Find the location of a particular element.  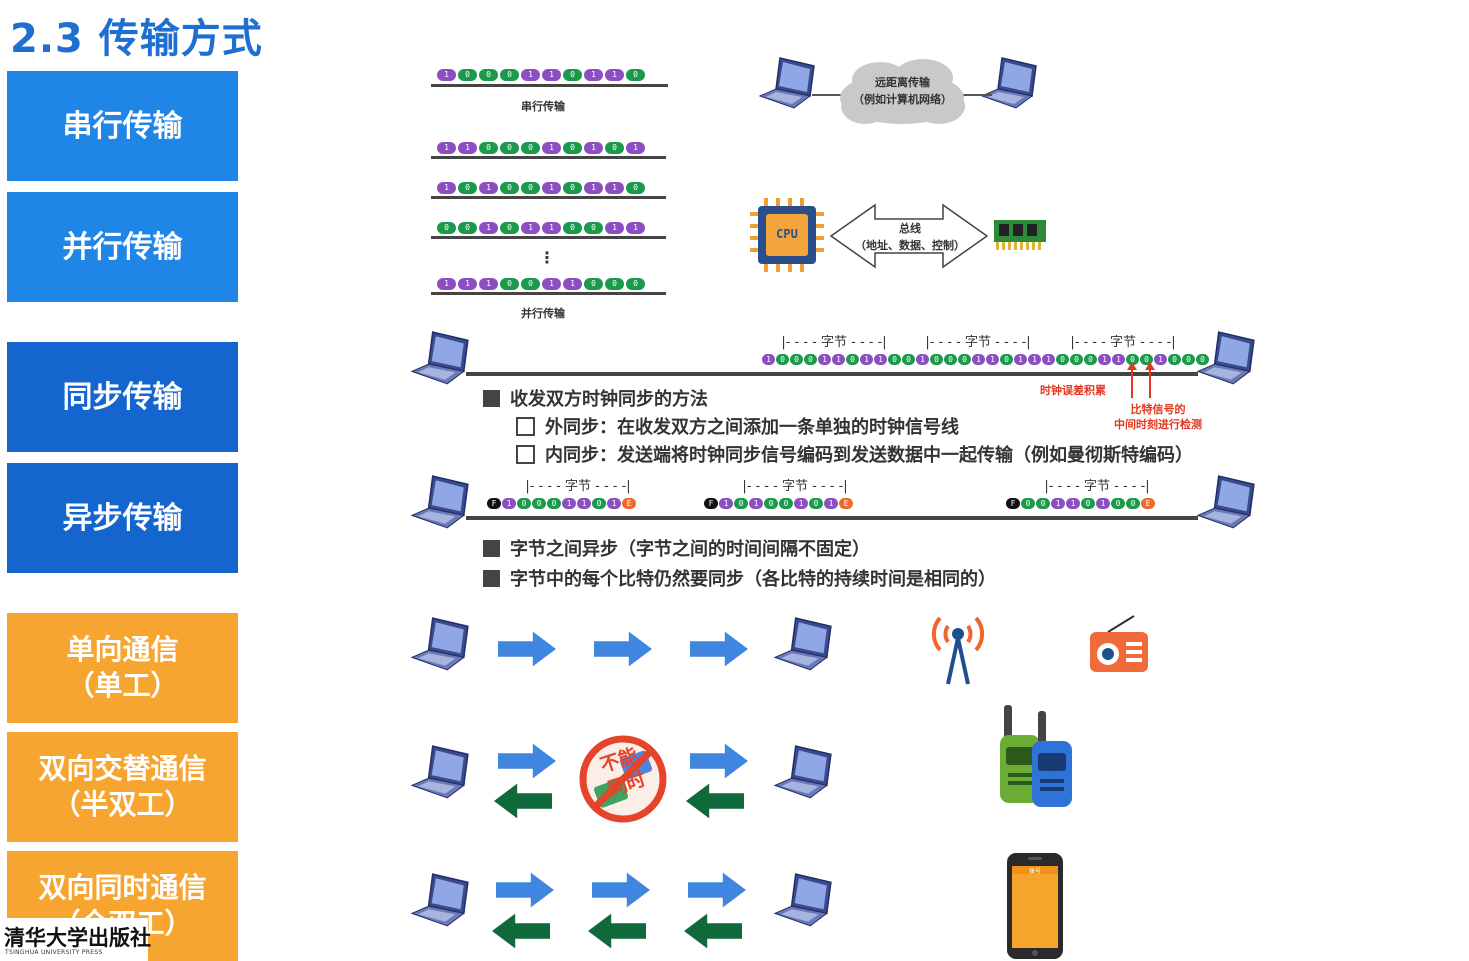

sidebar-item-sublabel: （半双工） is located at coordinates (122, 804).